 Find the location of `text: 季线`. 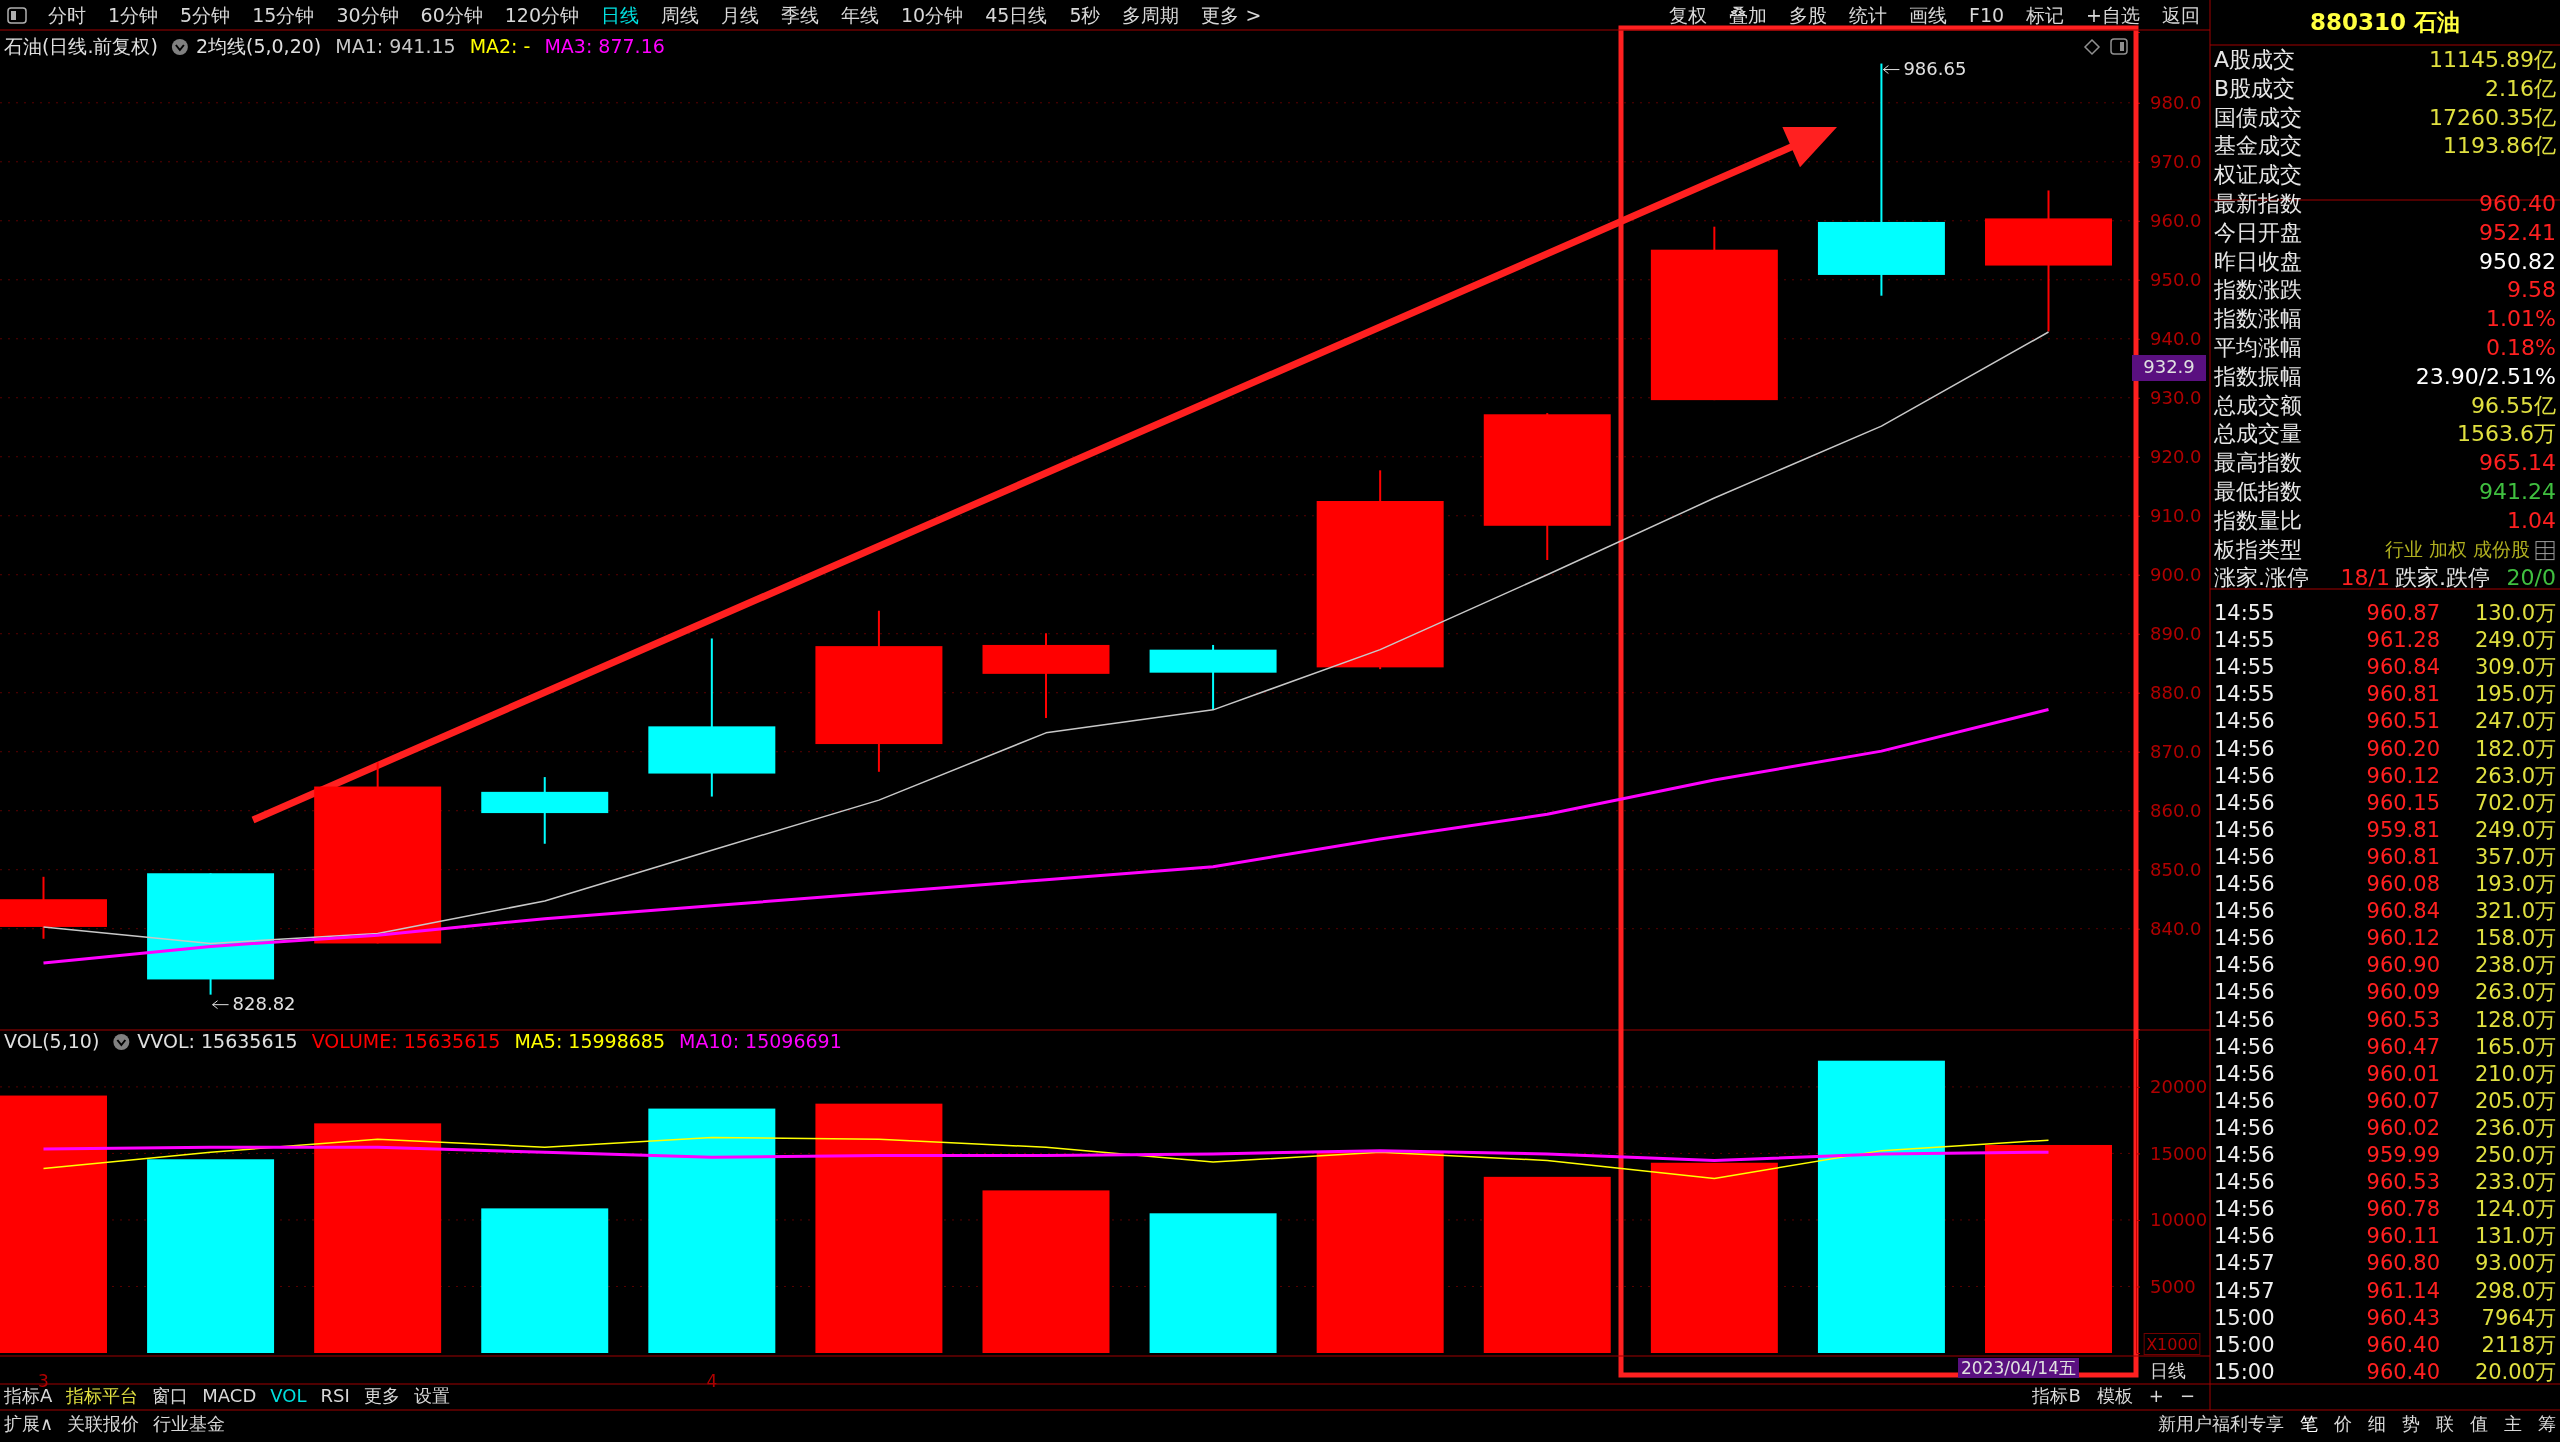

text: 季线 is located at coordinates (800, 14).